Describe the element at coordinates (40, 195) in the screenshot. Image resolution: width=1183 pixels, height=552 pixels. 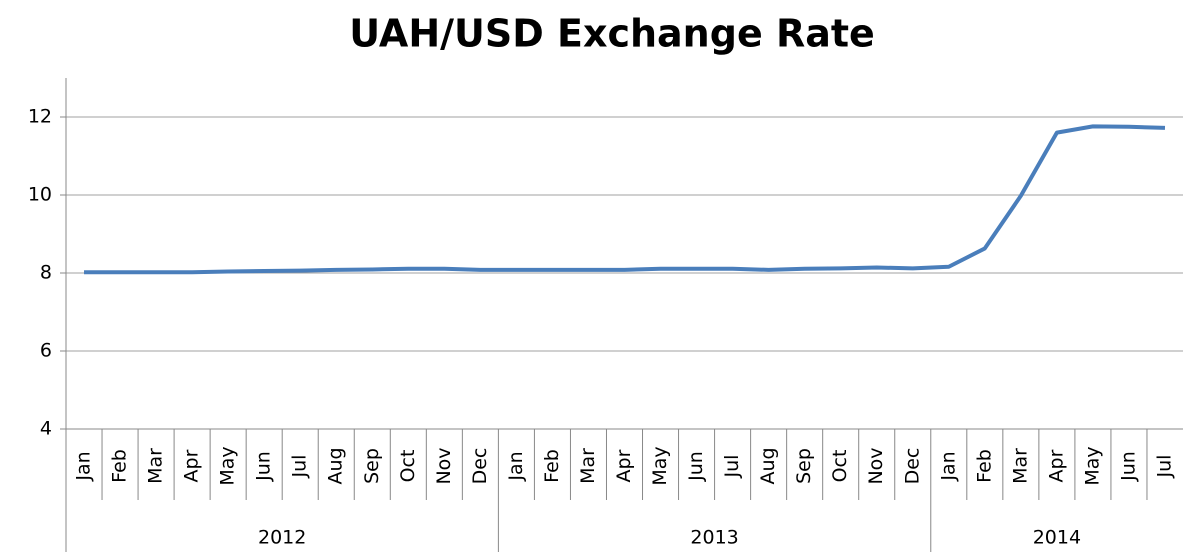
I see `y-tick-label: 10` at that location.